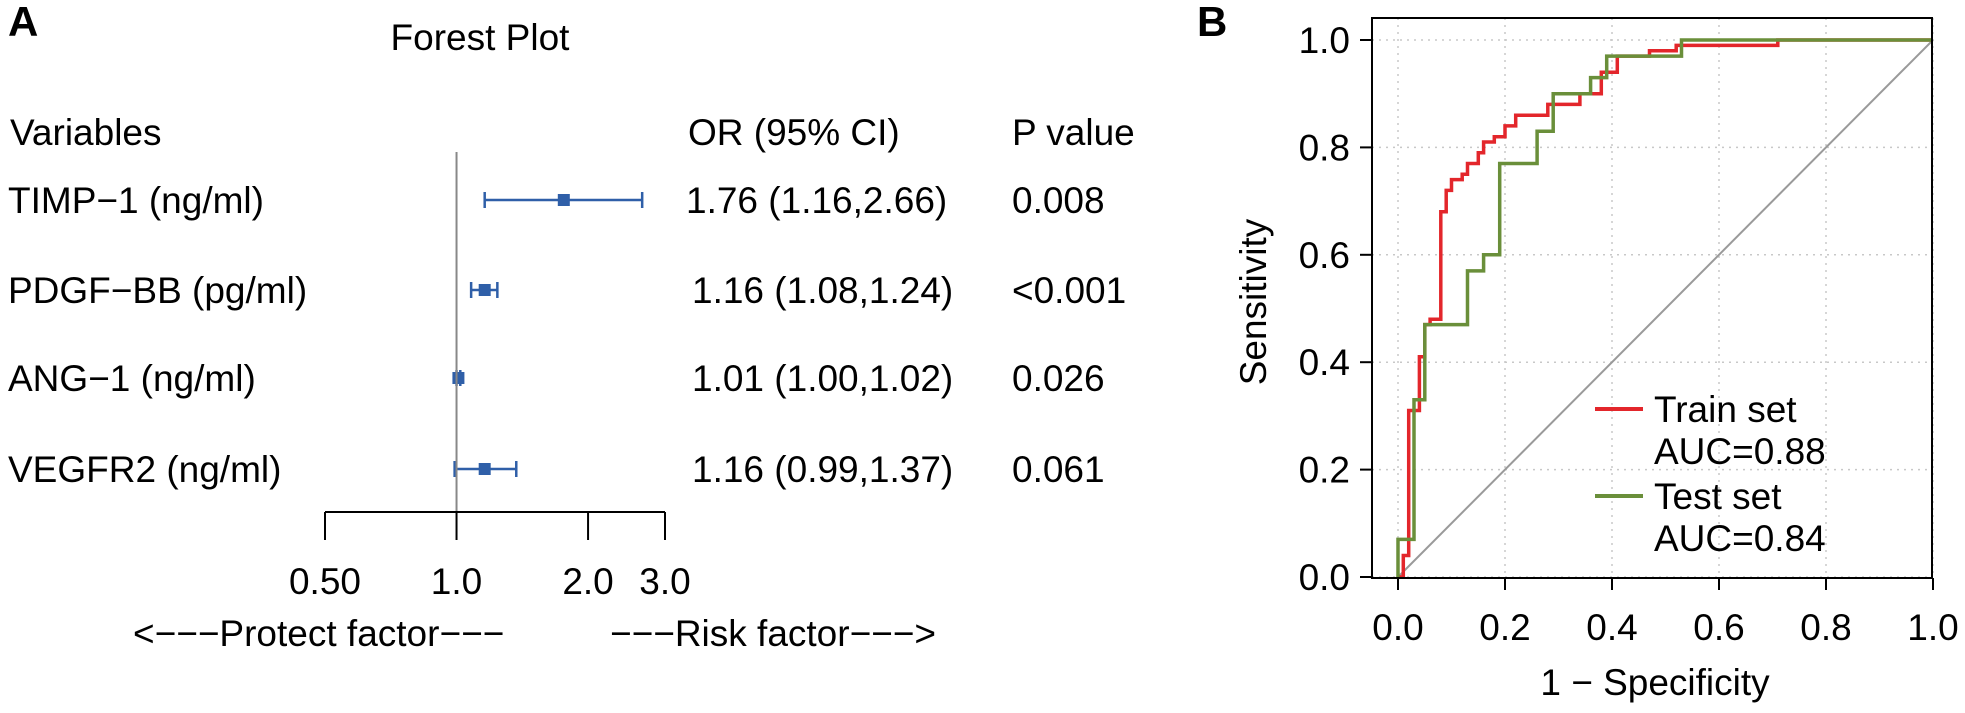  Describe the element at coordinates (481, 37) in the screenshot. I see `forest-plot-title: Forest Plot` at that location.